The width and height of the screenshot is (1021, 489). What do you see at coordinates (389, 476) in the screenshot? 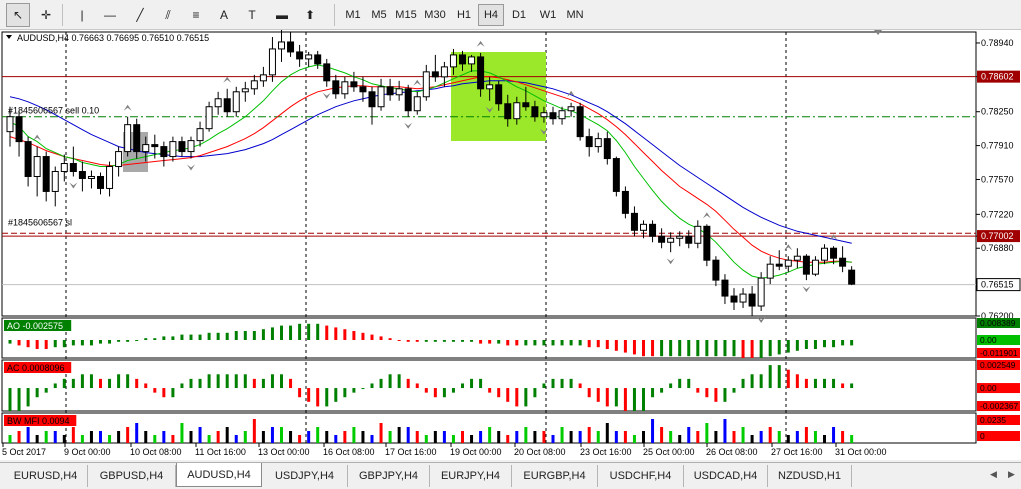
I see `symbol-tab: GBPJPY,H4` at bounding box center [389, 476].